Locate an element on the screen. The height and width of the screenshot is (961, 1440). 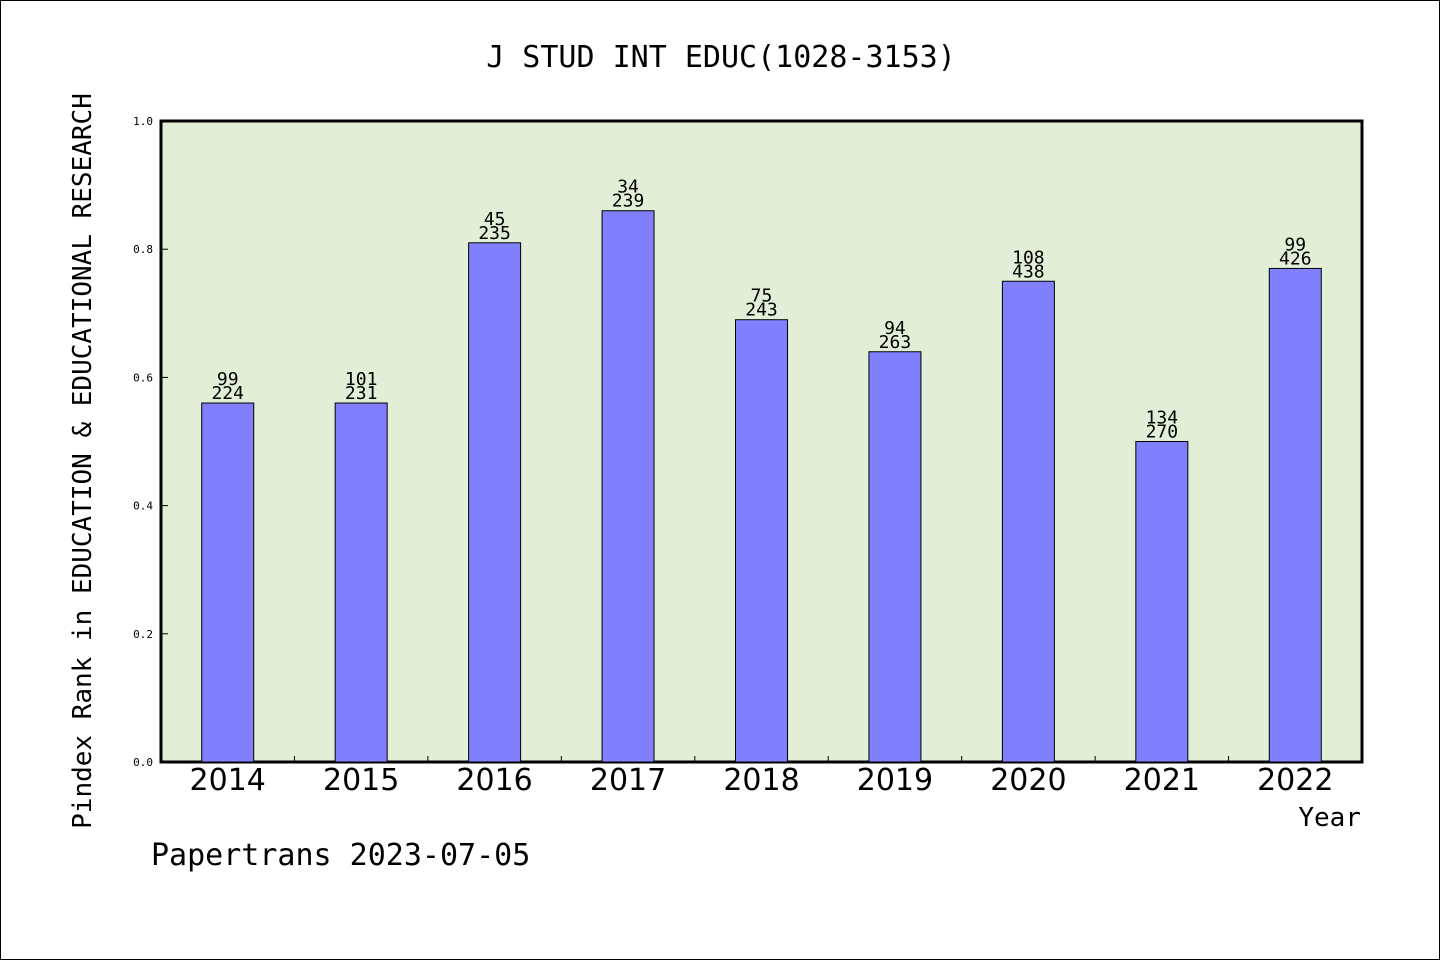
bar-total-label: 239 is located at coordinates (628, 201).